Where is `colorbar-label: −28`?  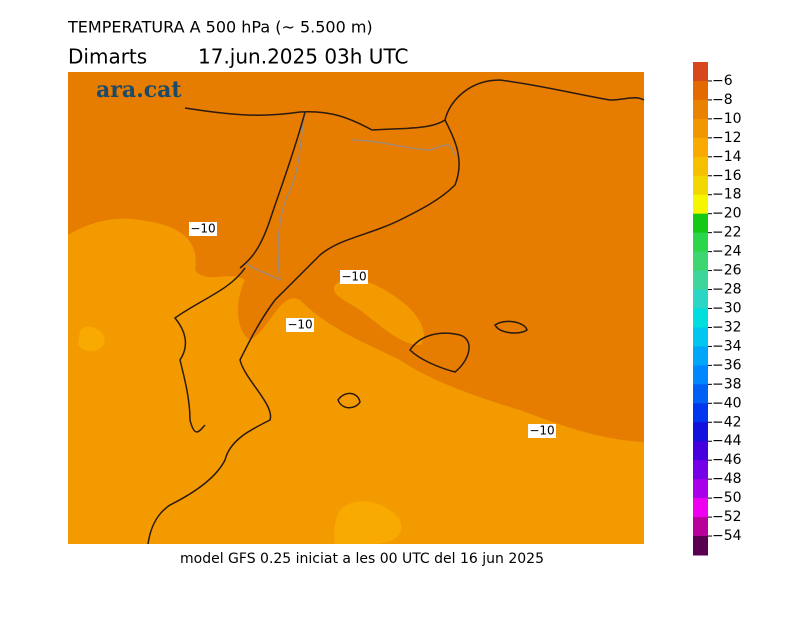 colorbar-label: −28 is located at coordinates (727, 290).